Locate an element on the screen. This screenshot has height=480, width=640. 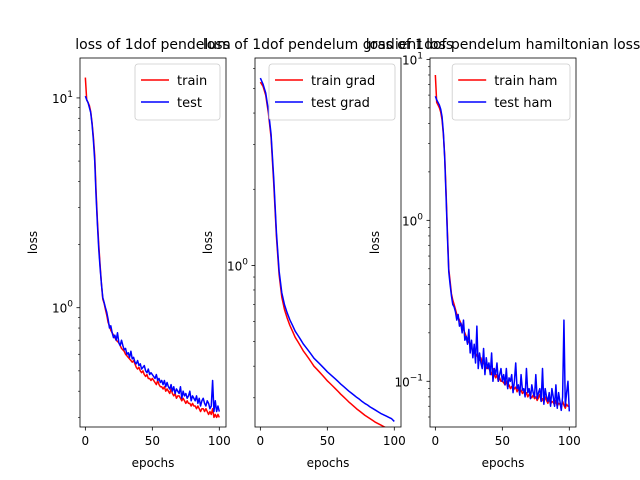
chart-title: loss of 1dof pendelum is located at coordinates (152, 45).